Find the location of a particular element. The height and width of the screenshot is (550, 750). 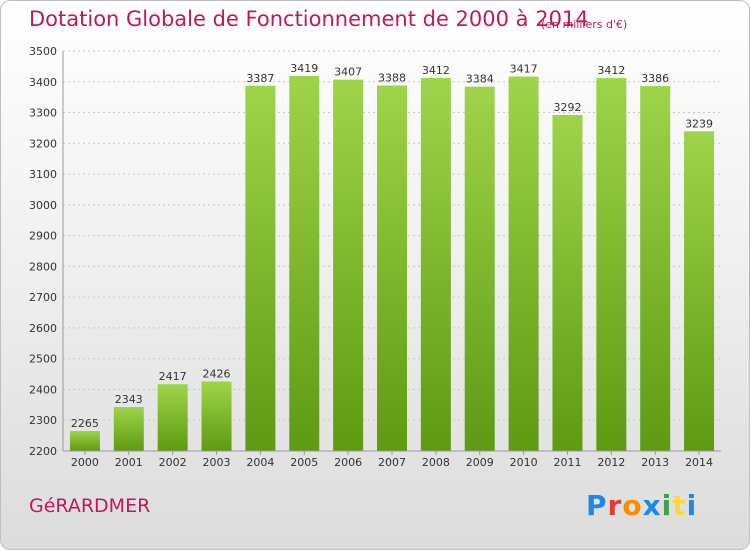

y-tick-label: 2500 is located at coordinates (43, 359).